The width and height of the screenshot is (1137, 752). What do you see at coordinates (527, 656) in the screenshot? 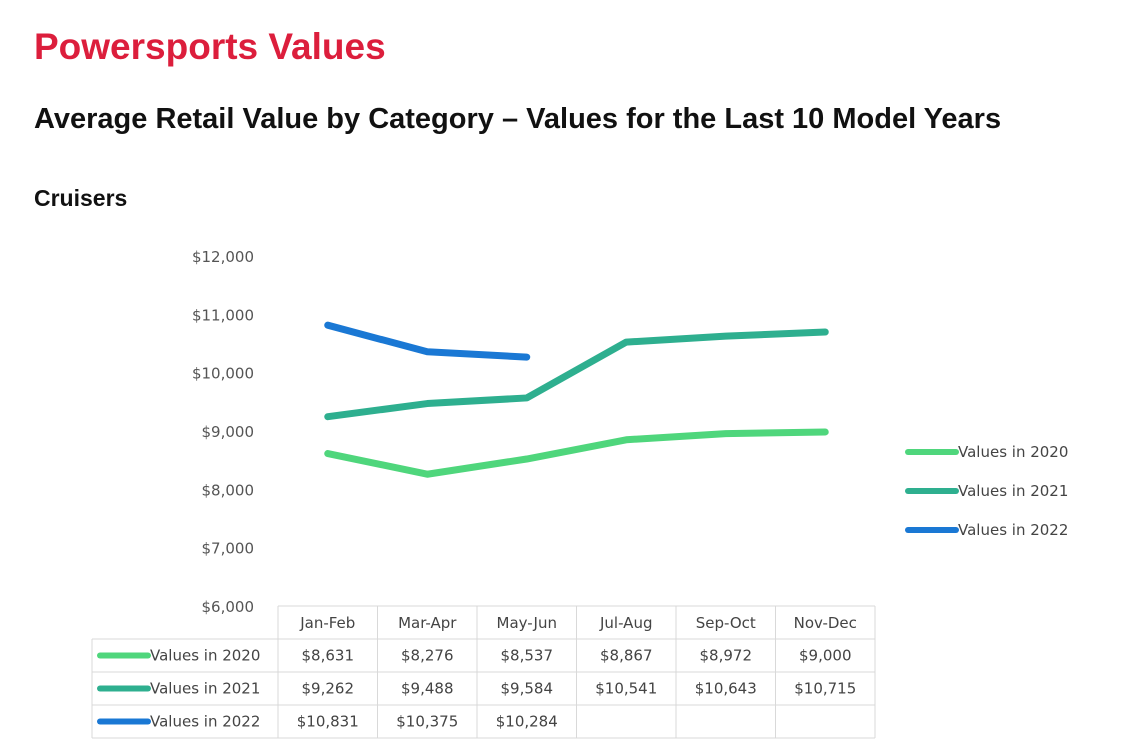
I see `data-label-values-in-2020-may-jun: $8,537` at bounding box center [527, 656].